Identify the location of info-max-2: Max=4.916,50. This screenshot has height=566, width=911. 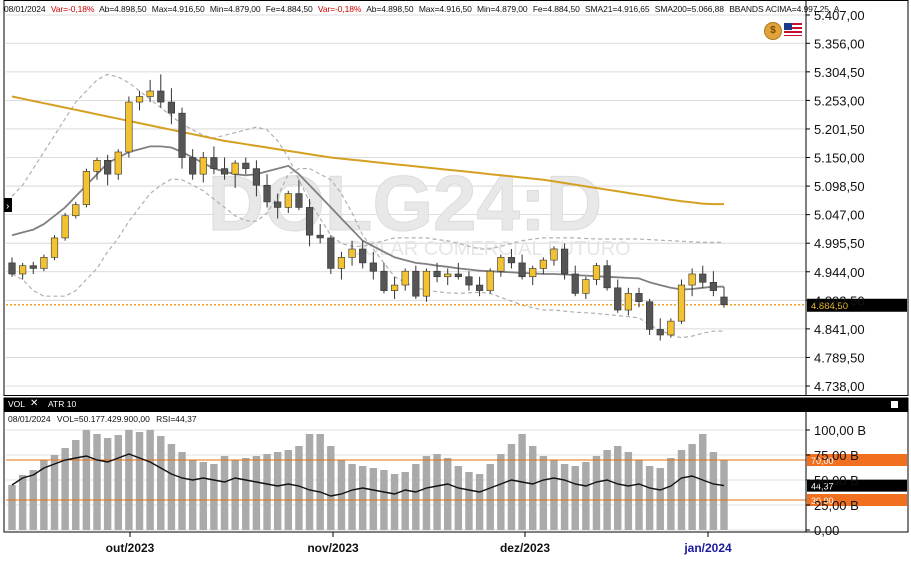
(445, 9).